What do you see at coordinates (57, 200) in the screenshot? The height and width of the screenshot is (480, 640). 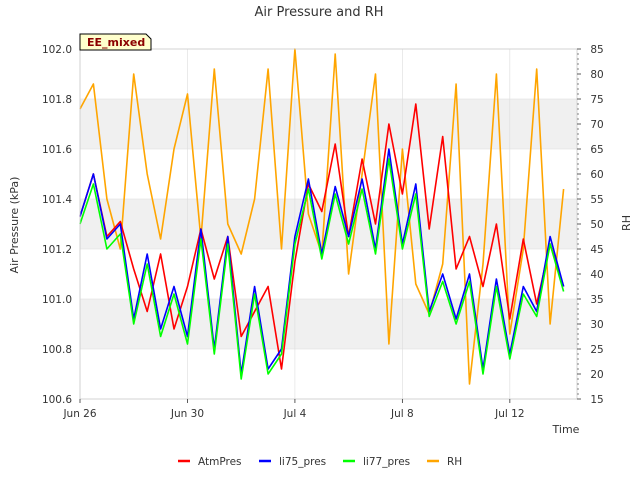 I see `y-tick-label: 101.4` at bounding box center [57, 200].